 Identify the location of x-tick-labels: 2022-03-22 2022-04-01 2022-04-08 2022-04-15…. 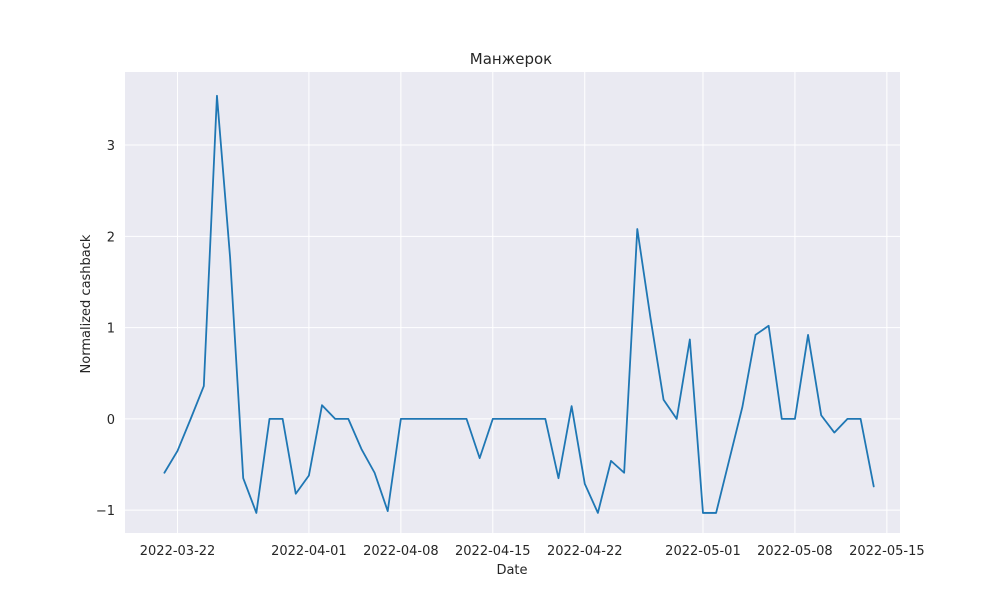
(532, 551).